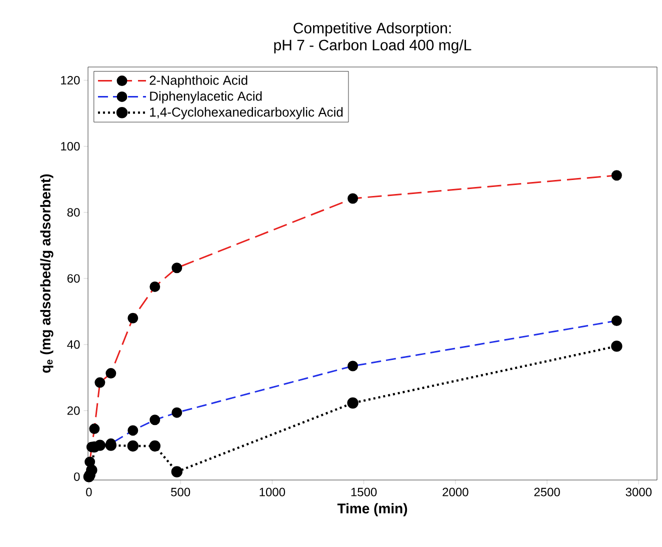 Image resolution: width=662 pixels, height=547 pixels. What do you see at coordinates (70, 80) in the screenshot?
I see `y-tick-label: 120` at bounding box center [70, 80].